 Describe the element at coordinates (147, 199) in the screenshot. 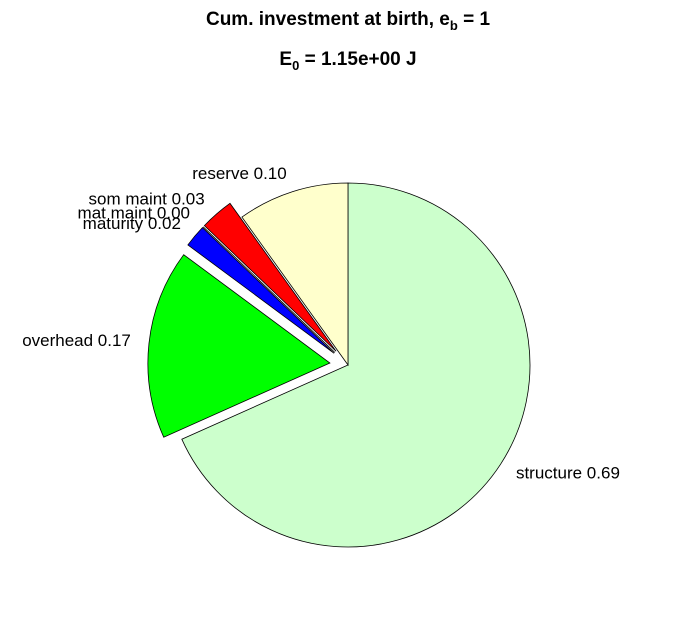

I see `slice-label: som maint 0.03` at that location.